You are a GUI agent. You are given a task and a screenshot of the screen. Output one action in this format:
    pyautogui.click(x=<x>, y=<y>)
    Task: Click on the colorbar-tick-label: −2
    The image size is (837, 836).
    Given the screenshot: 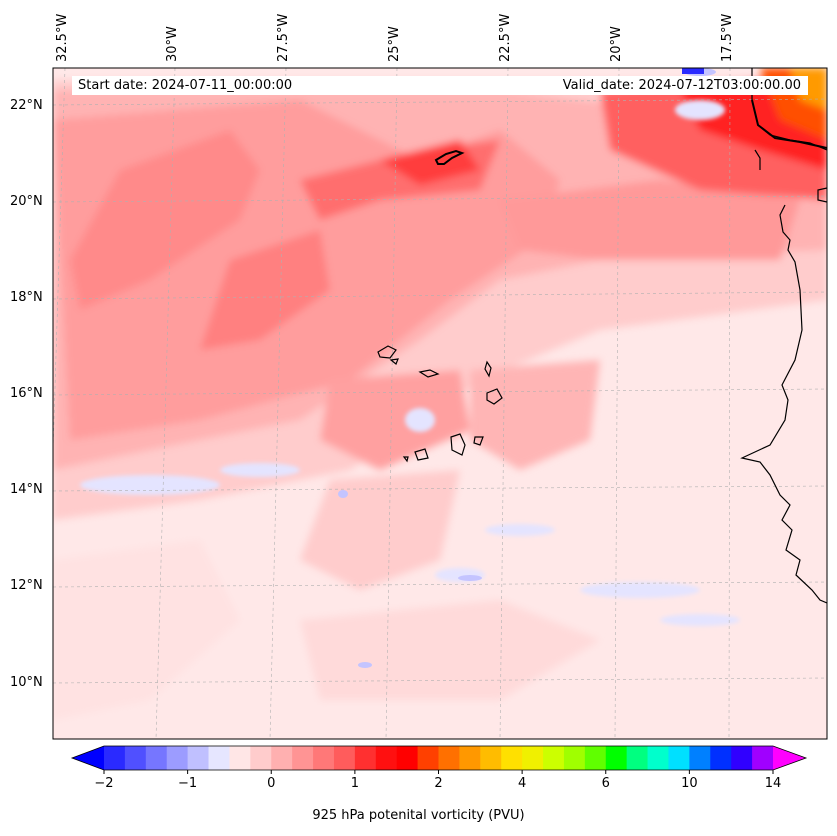 What is the action you would take?
    pyautogui.click(x=103, y=783)
    